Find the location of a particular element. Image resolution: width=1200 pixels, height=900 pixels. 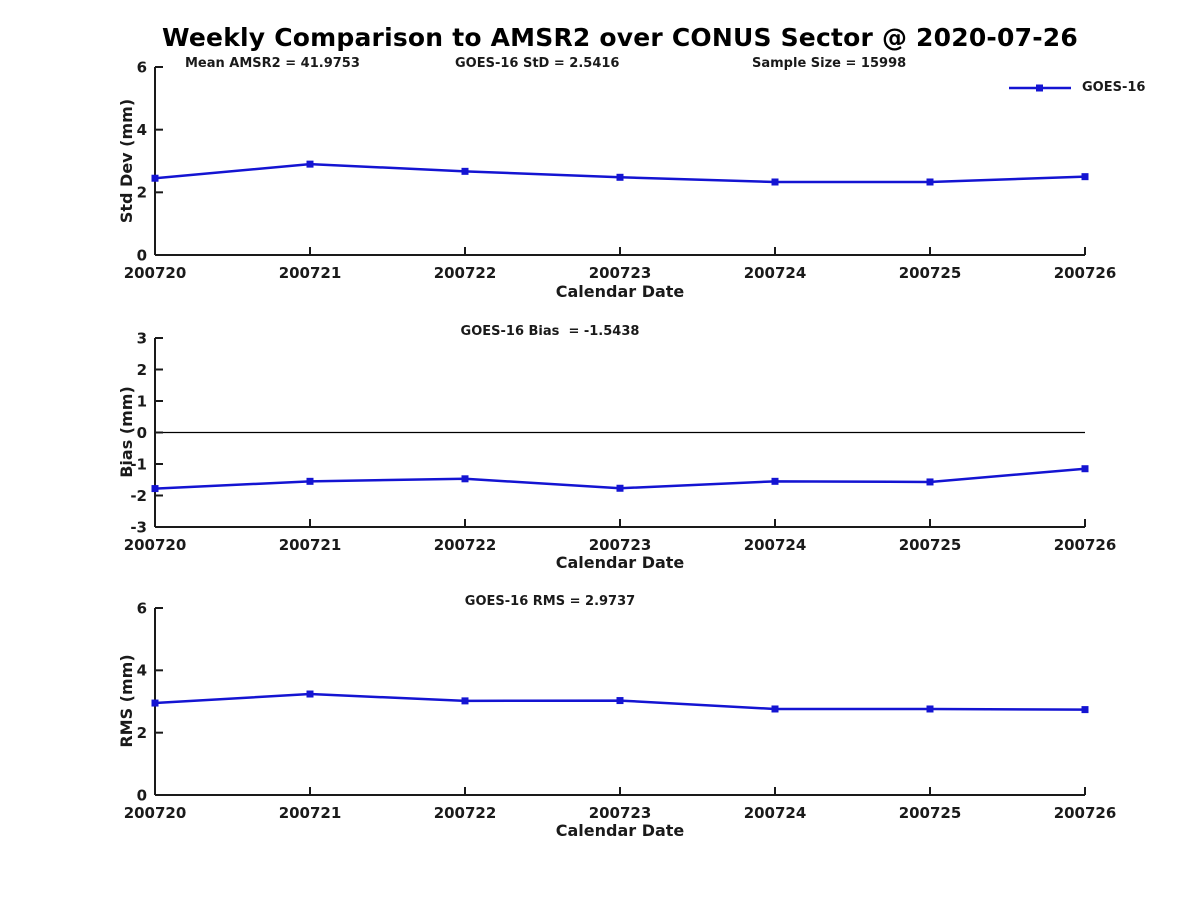

xlabel-calendar-date-1: Calendar Date is located at coordinates (620, 291).